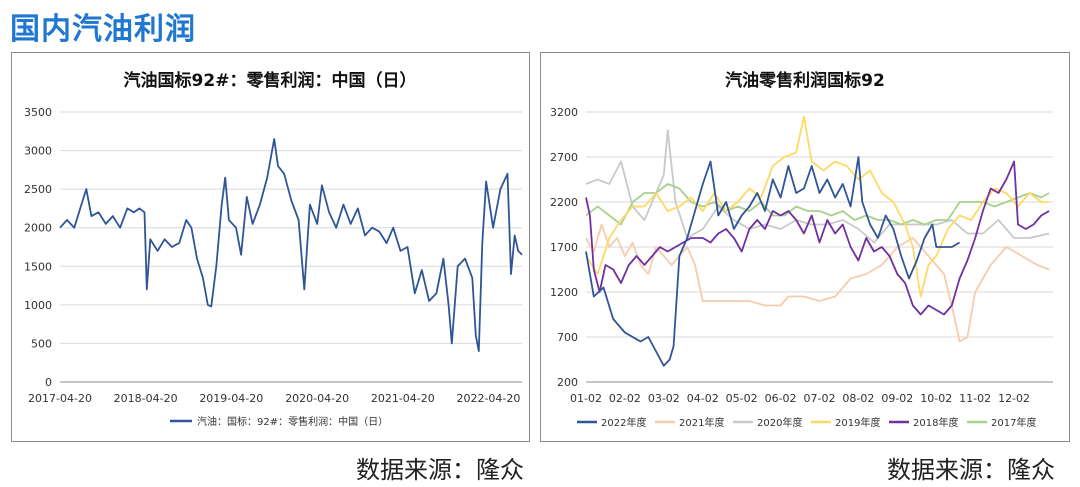 Image resolution: width=1080 pixels, height=487 pixels. What do you see at coordinates (41, 343) in the screenshot?
I see `y-tick-label: 500` at bounding box center [41, 343].